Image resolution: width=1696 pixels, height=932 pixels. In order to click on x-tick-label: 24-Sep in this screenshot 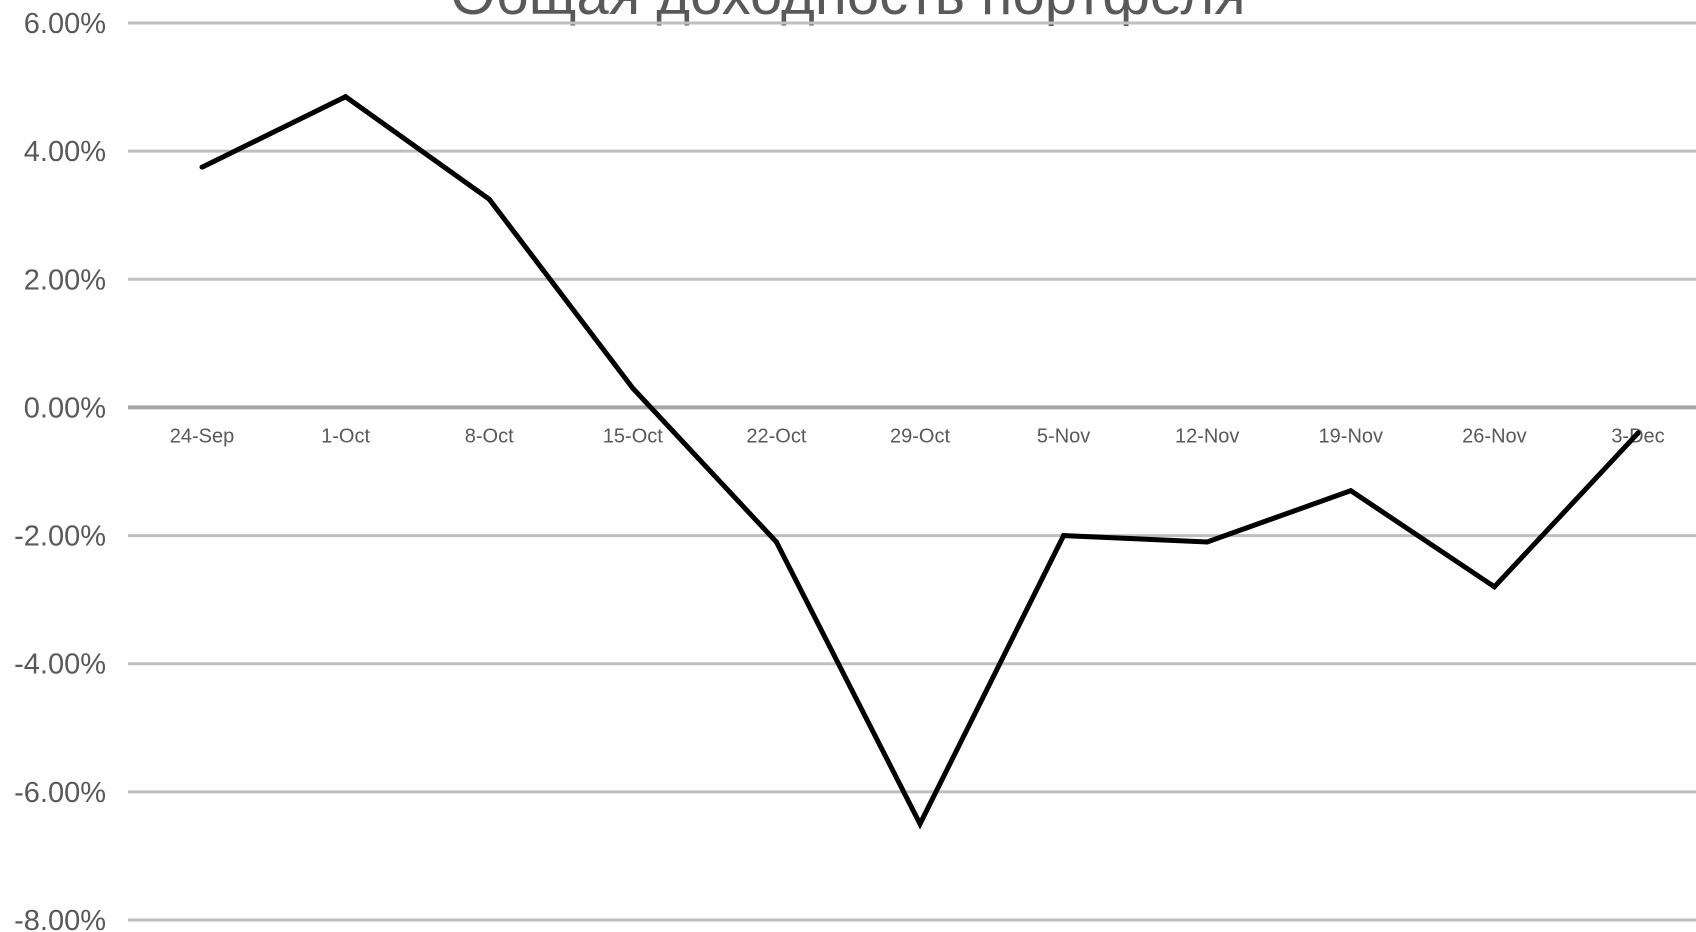, I will do `click(202, 436)`.